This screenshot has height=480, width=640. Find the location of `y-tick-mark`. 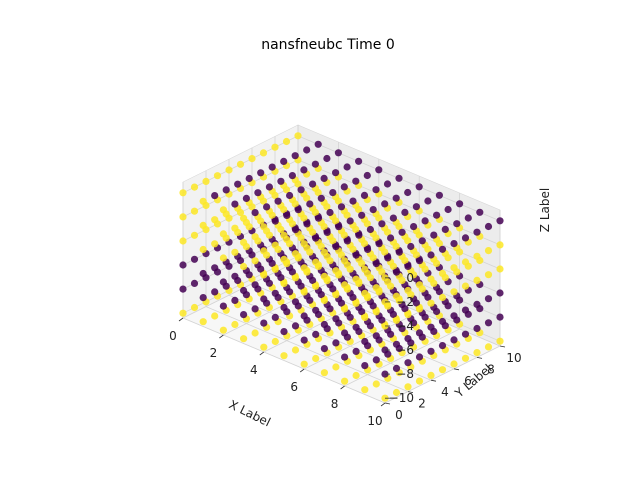

y-tick-mark is located at coordinates (433, 380).